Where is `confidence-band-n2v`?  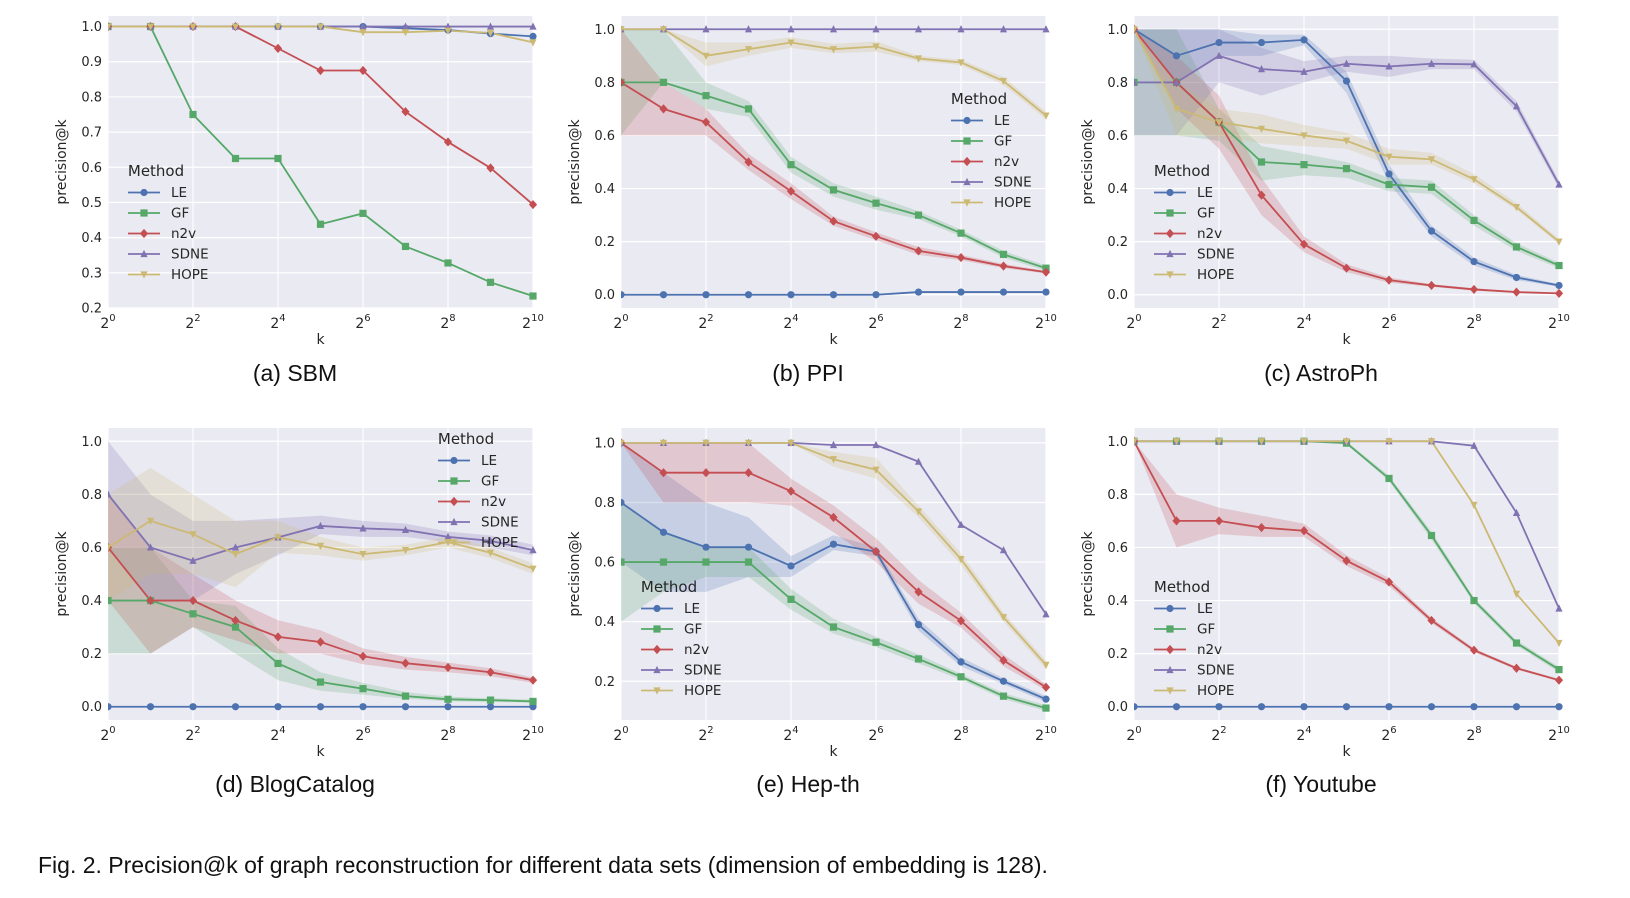 confidence-band-n2v is located at coordinates (833, 566).